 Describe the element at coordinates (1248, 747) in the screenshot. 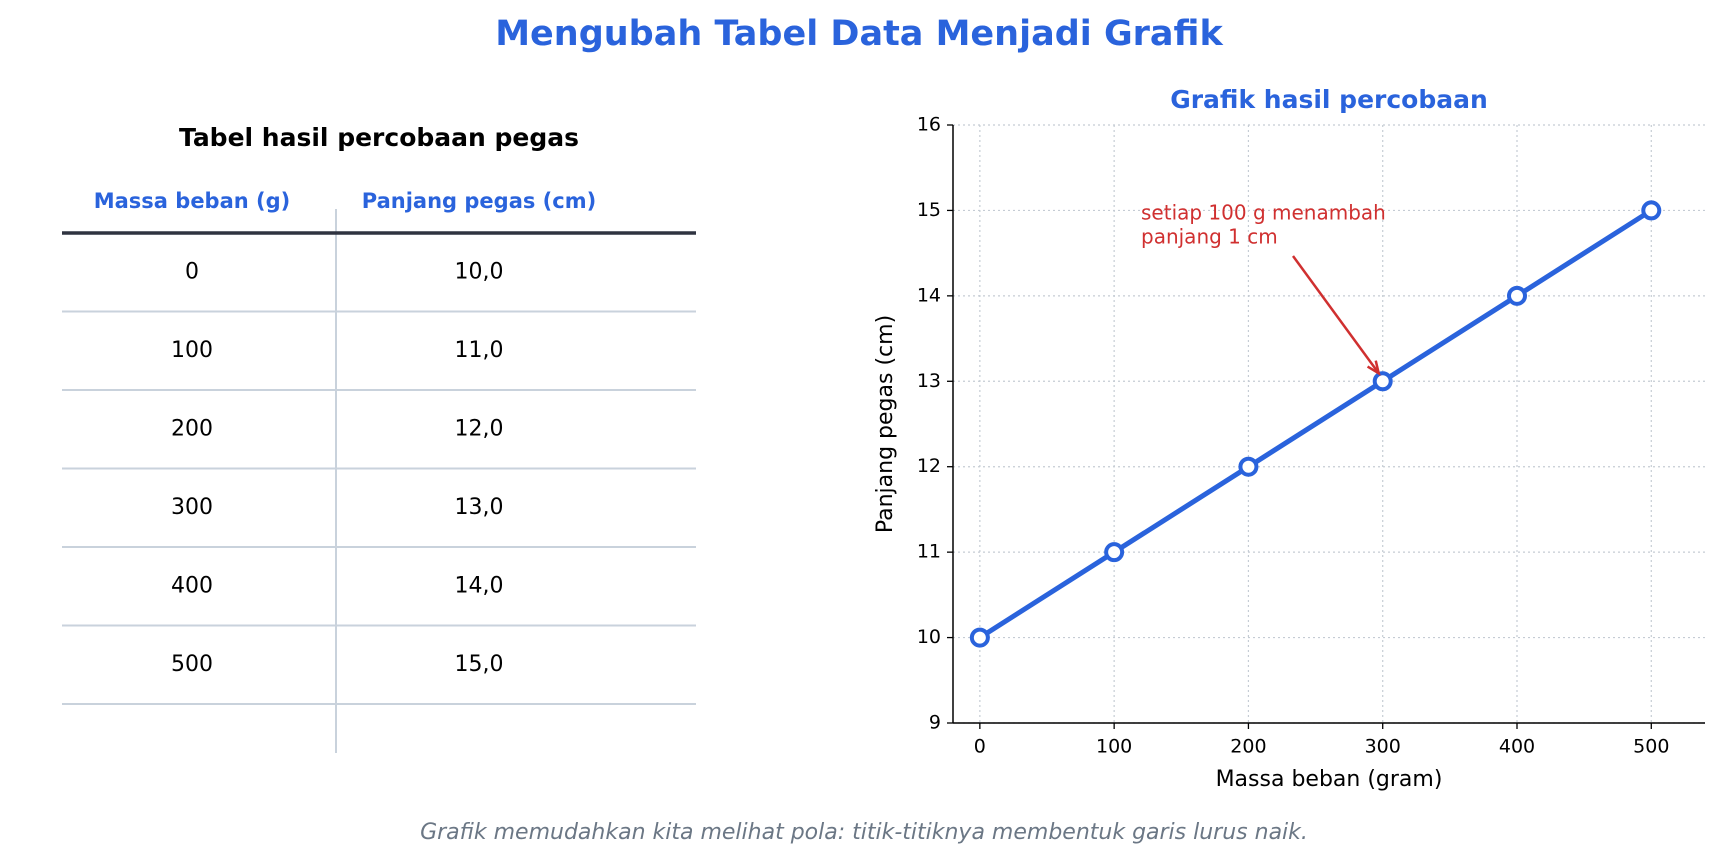

I see `x-tick-label: 200` at that location.